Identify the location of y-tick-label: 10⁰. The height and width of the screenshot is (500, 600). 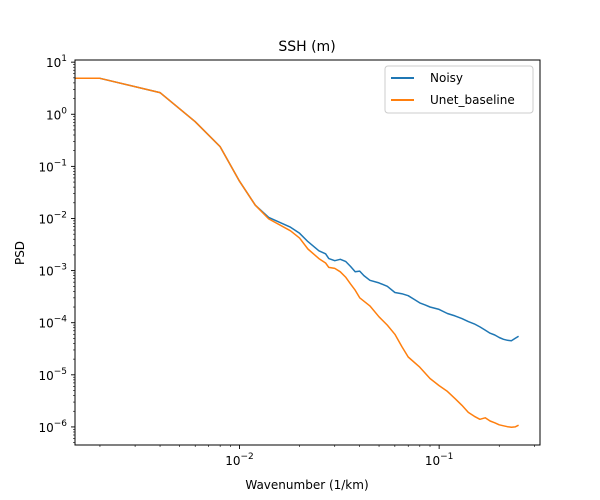
(56, 114).